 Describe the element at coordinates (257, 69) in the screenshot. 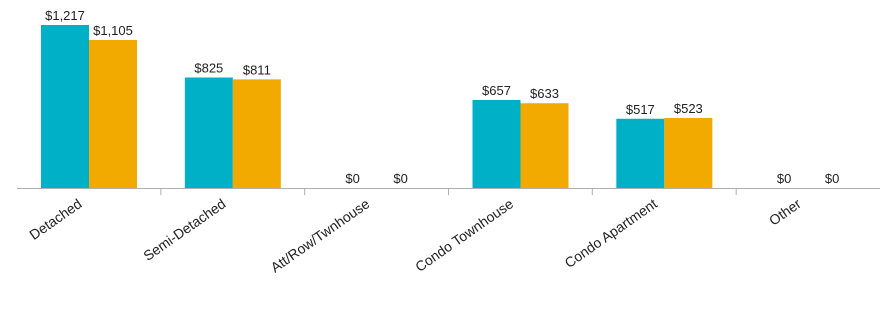

I see `data-label-2-1: $811` at that location.